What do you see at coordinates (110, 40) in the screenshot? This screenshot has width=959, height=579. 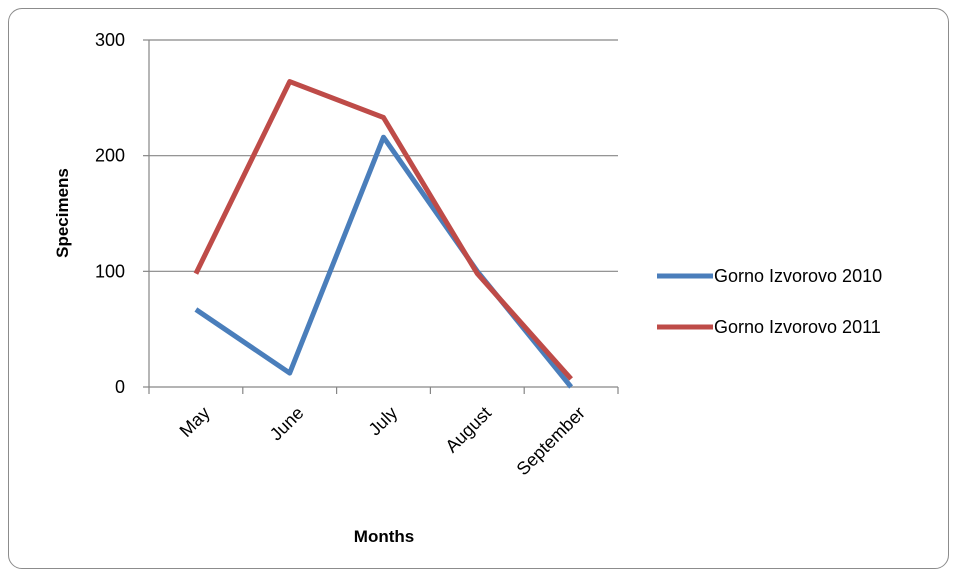 I see `y-tick-label: 300` at bounding box center [110, 40].